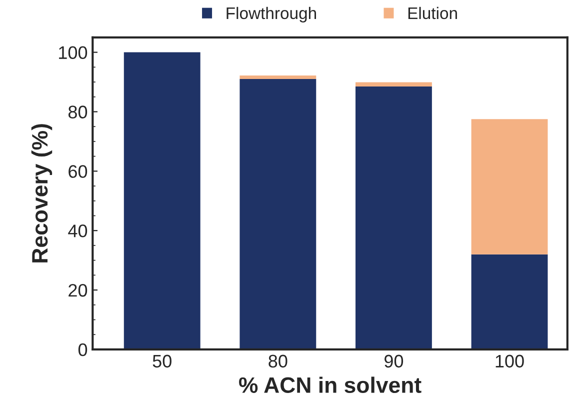 This screenshot has height=416, width=579. What do you see at coordinates (78, 231) in the screenshot?
I see `y-tick-label: 40` at bounding box center [78, 231].